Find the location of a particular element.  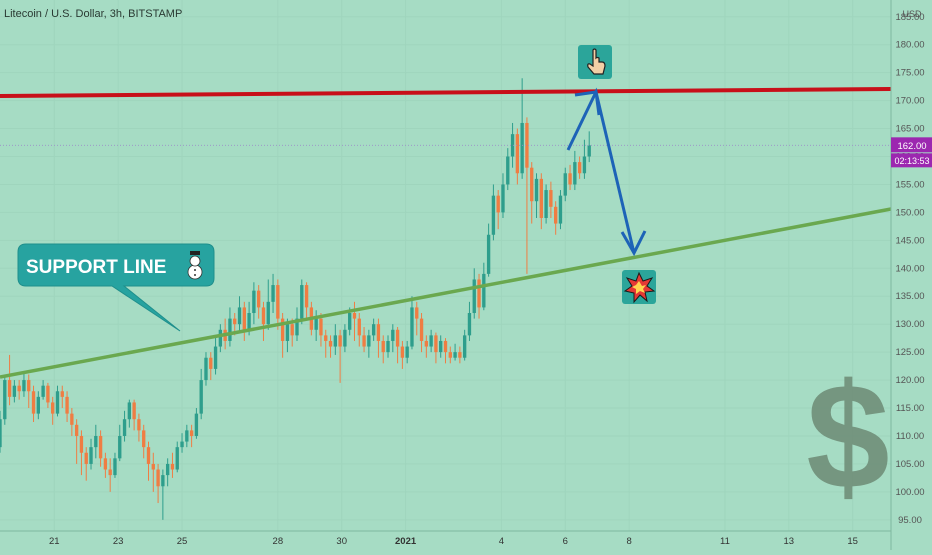

x-tick-label: 11 is located at coordinates (725, 541).